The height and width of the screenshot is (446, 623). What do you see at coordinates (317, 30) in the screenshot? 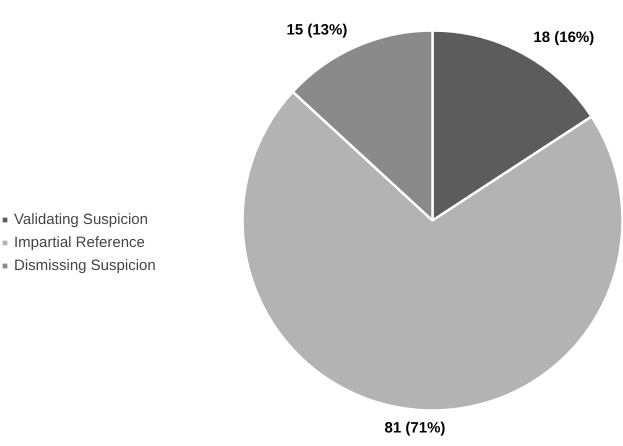
I see `data-label: 15 (13%)` at bounding box center [317, 30].